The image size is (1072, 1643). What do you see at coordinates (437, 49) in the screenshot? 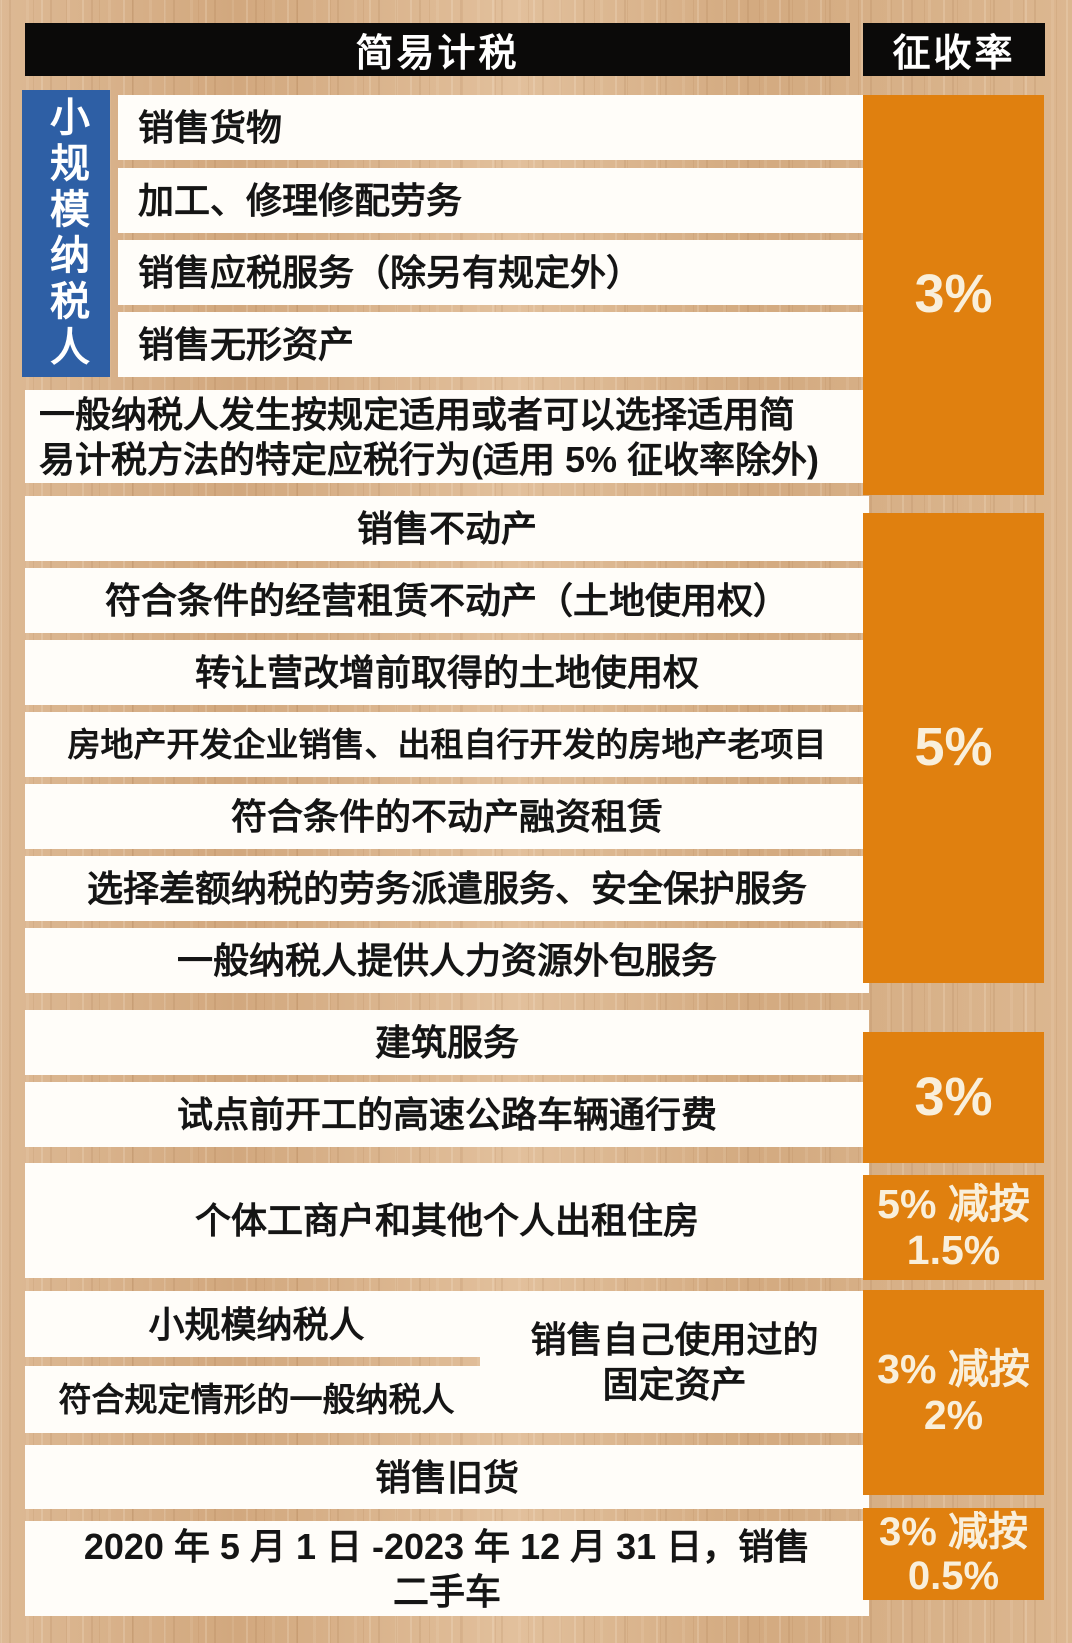
I see `header-simple-tax: 简易计税` at bounding box center [437, 49].